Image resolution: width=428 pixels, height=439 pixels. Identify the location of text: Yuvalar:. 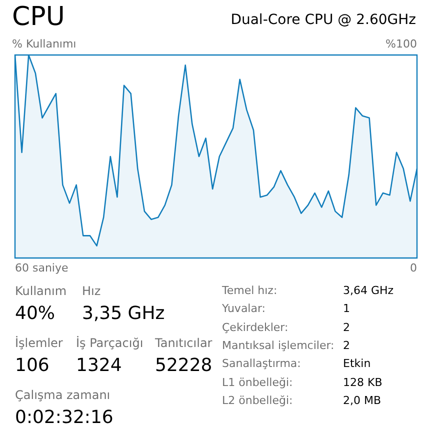
(244, 309).